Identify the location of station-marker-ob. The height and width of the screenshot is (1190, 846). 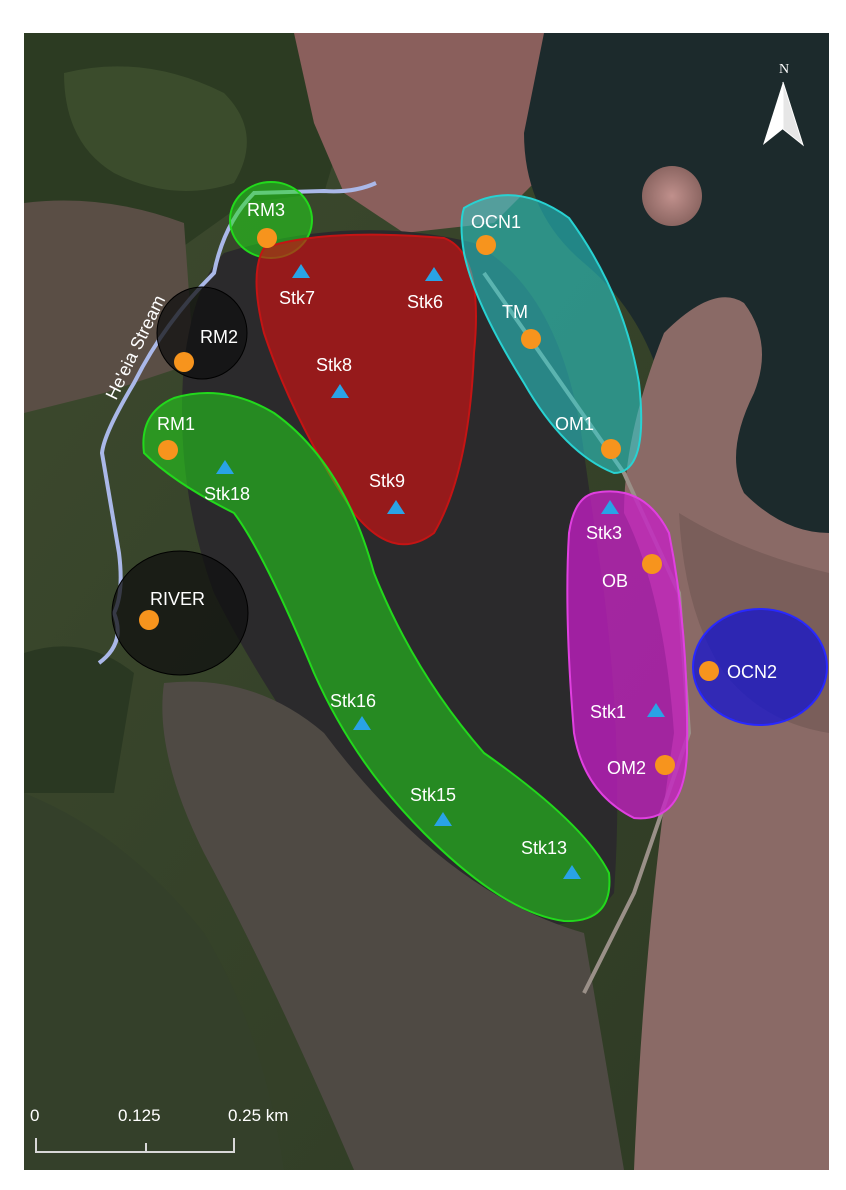
(652, 564).